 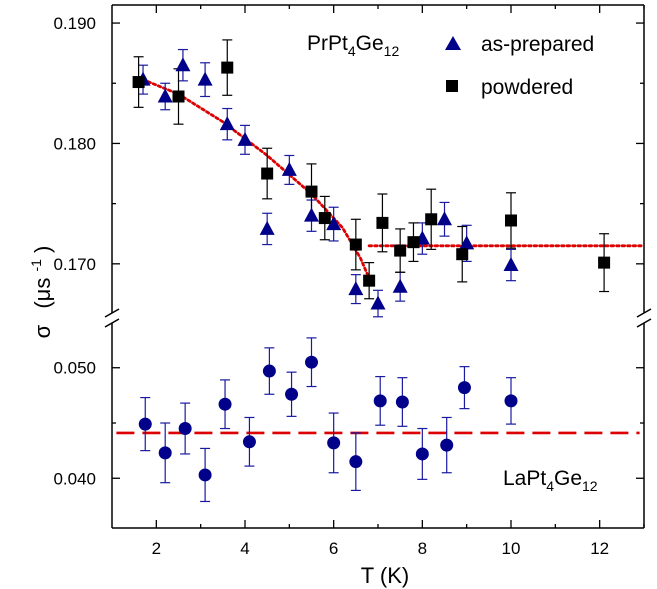 I want to click on la-sub2: 12, so click(x=590, y=486).